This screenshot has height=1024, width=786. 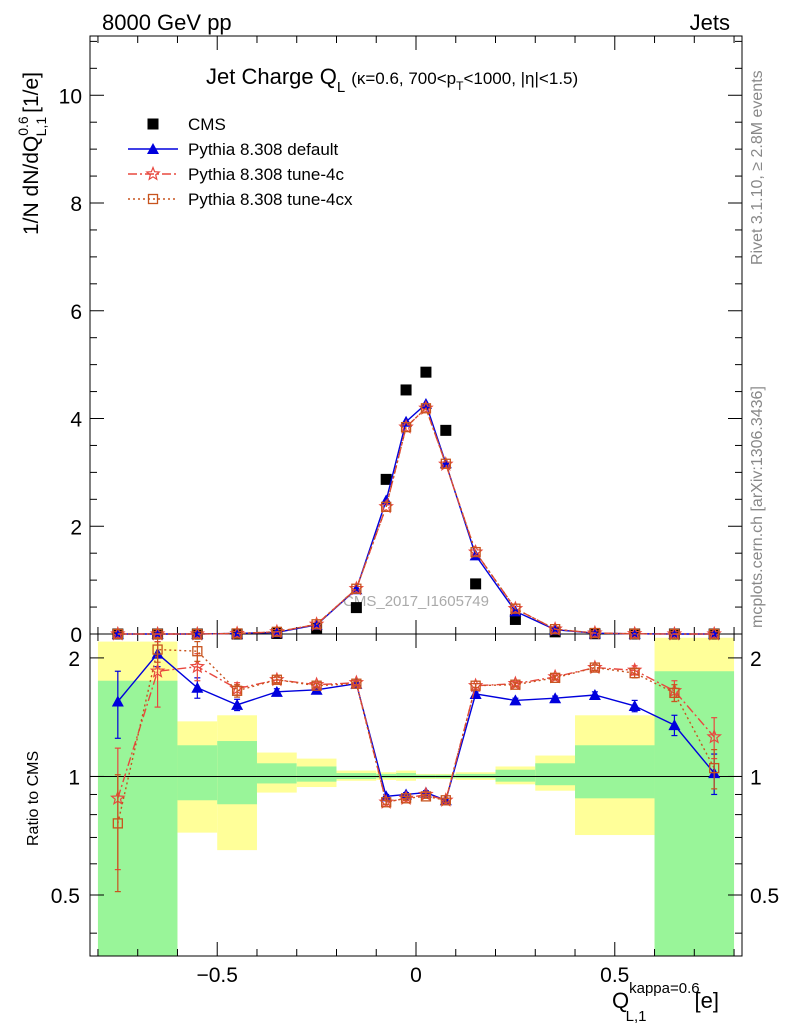 I want to click on xtick-labels: −0.5 0 0.5, so click(x=412, y=975).